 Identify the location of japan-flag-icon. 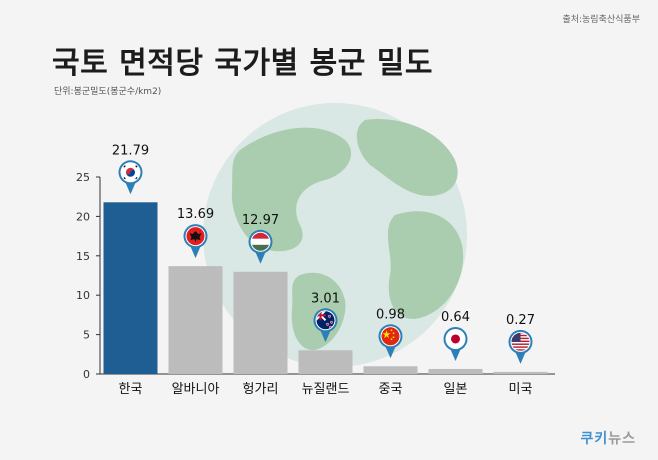
(455, 343).